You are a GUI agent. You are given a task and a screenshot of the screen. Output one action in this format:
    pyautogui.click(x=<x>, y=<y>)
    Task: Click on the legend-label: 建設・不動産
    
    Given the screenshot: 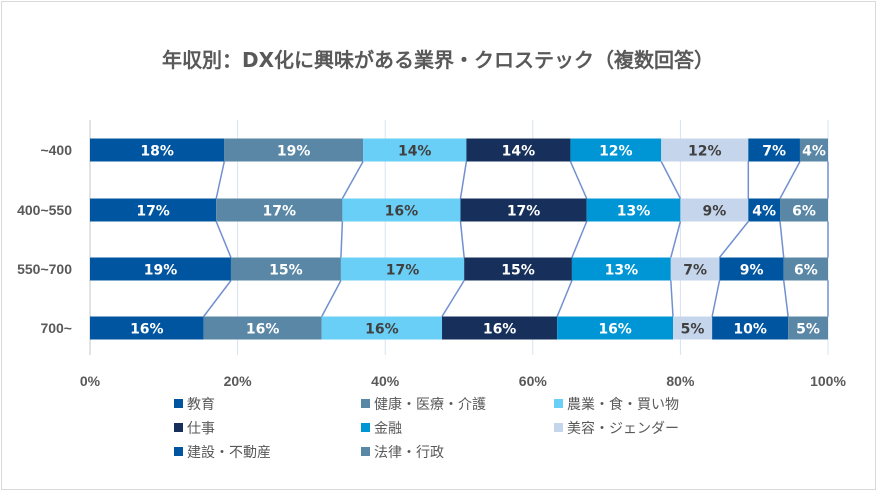 What is the action you would take?
    pyautogui.click(x=229, y=453)
    